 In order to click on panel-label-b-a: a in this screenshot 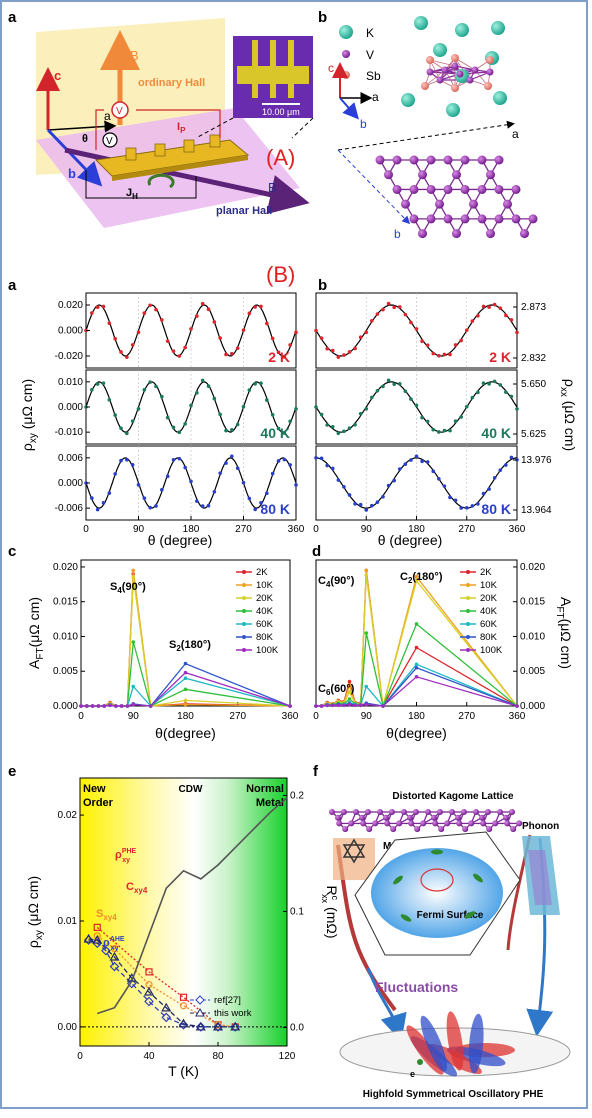, I will do `click(12, 285)`.